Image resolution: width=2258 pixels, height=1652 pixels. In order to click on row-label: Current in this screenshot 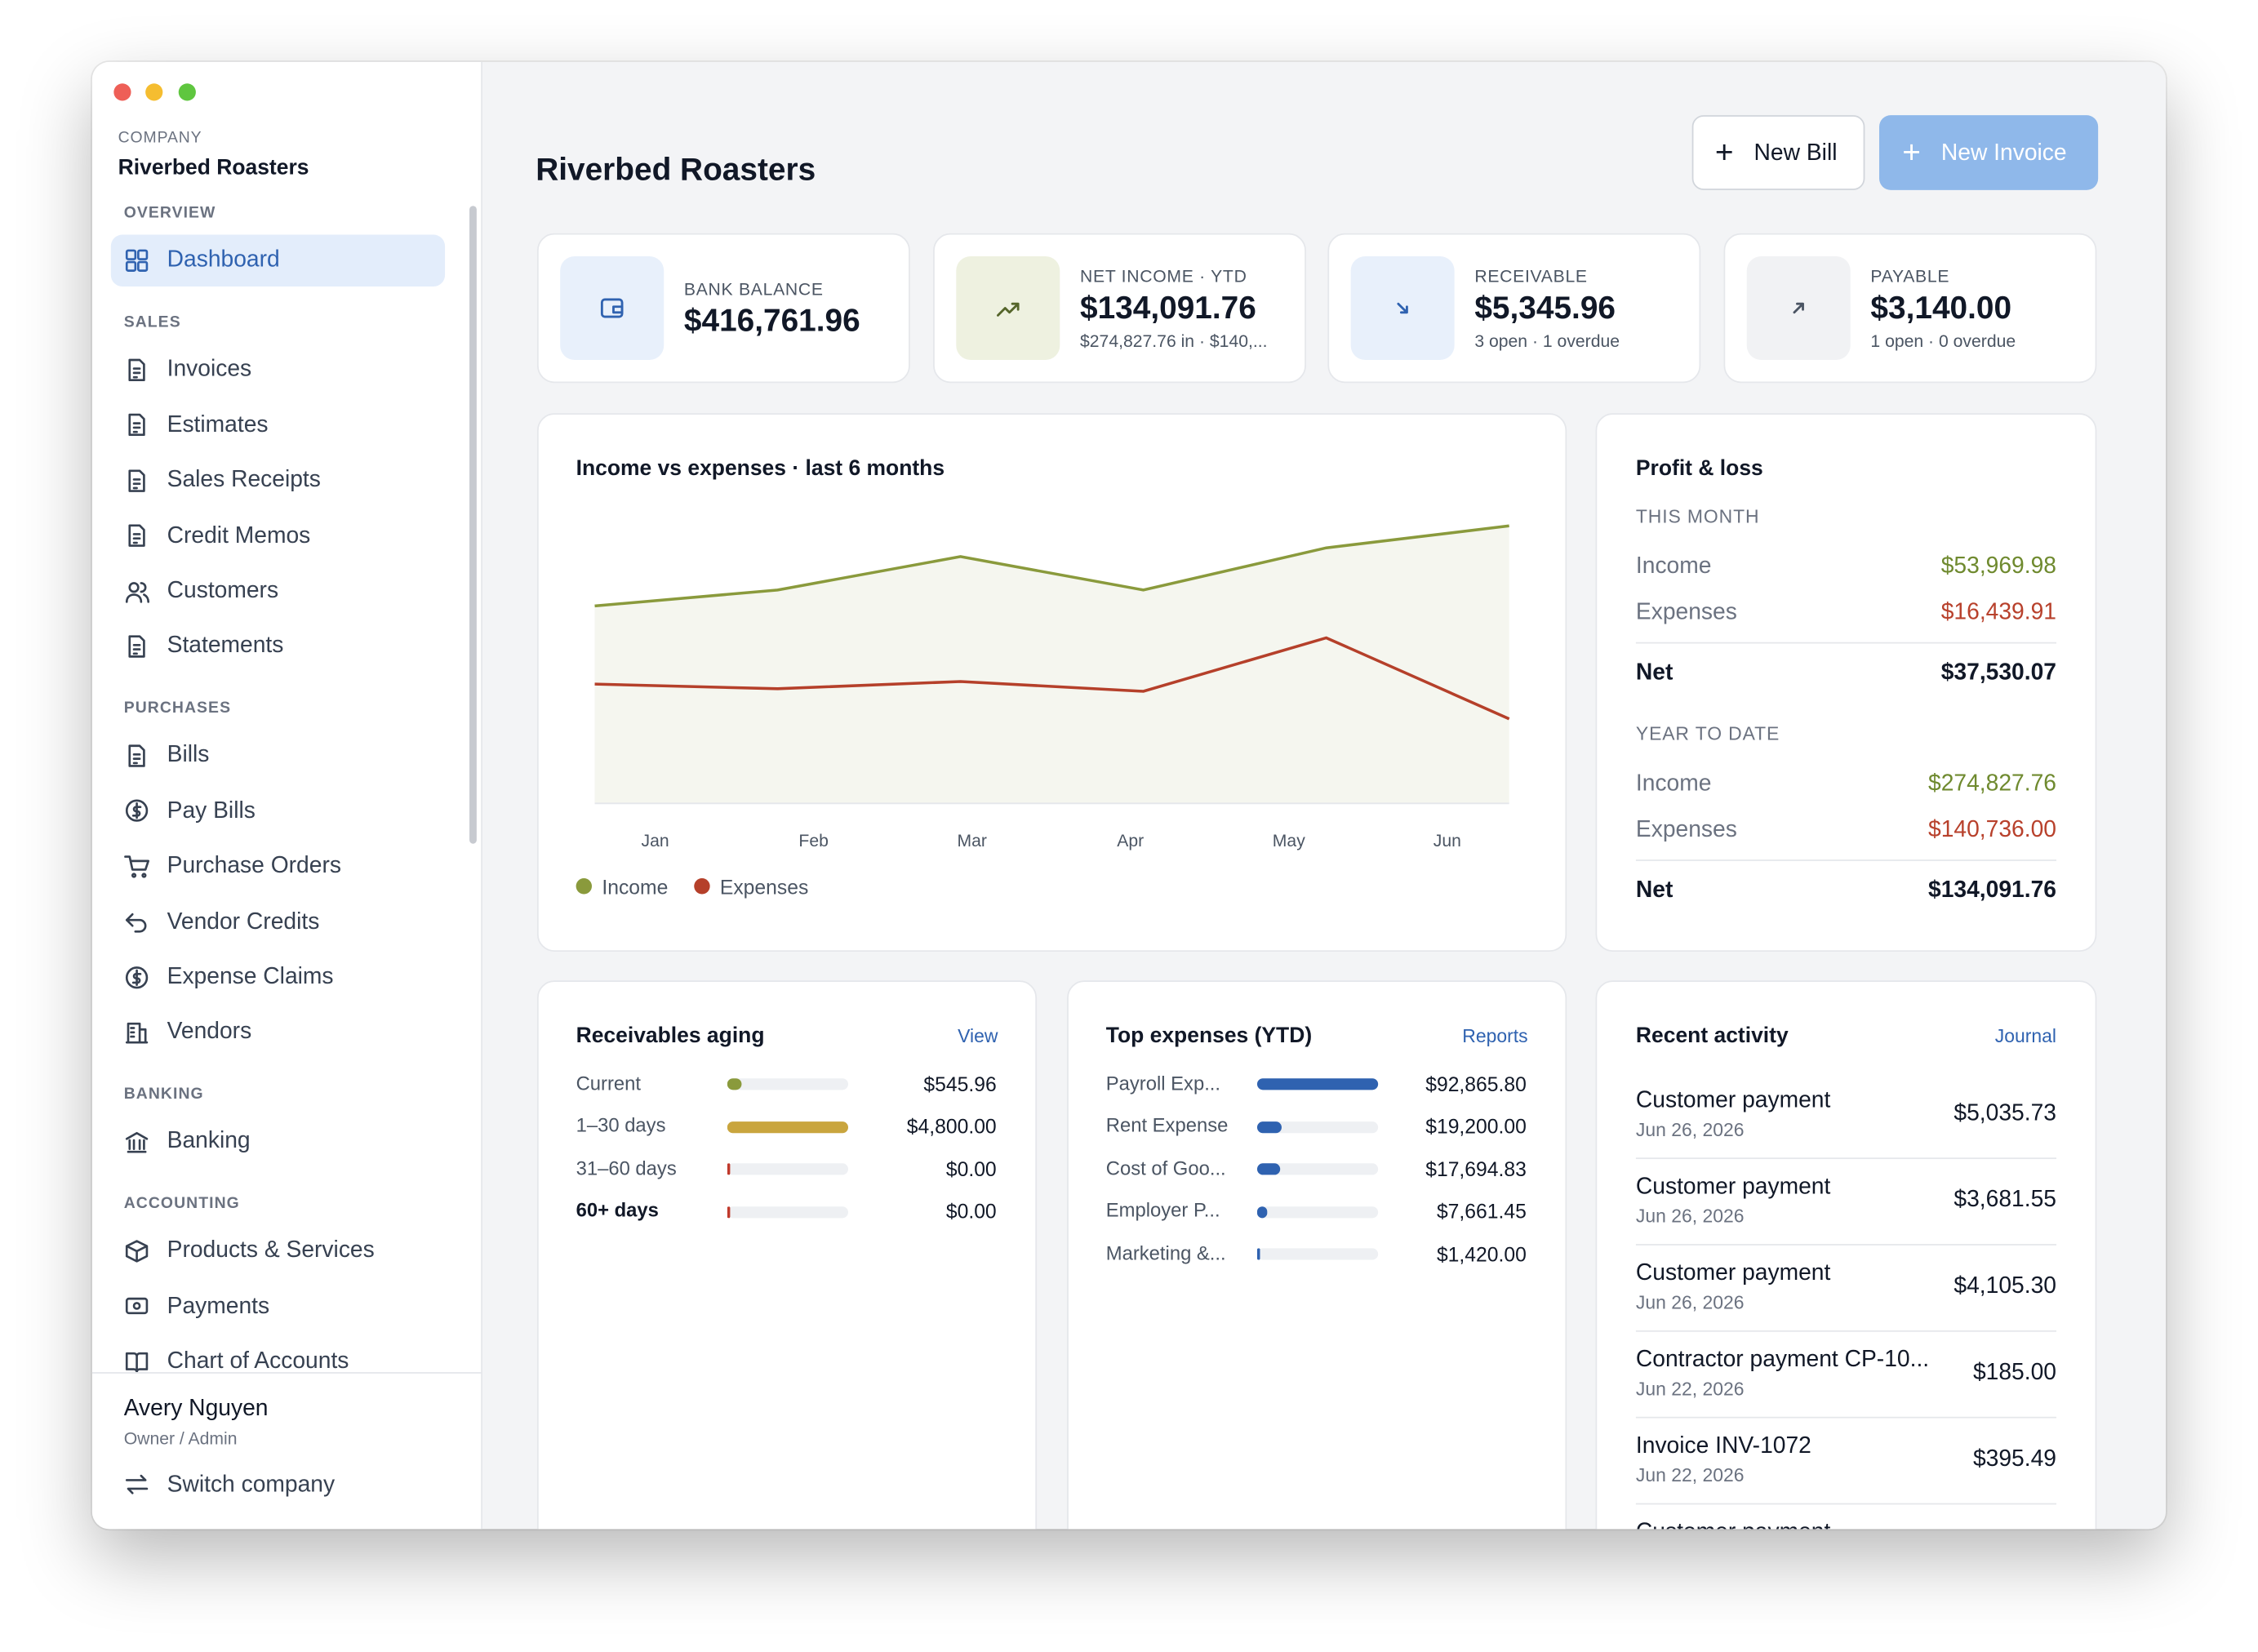, I will do `click(609, 1083)`.